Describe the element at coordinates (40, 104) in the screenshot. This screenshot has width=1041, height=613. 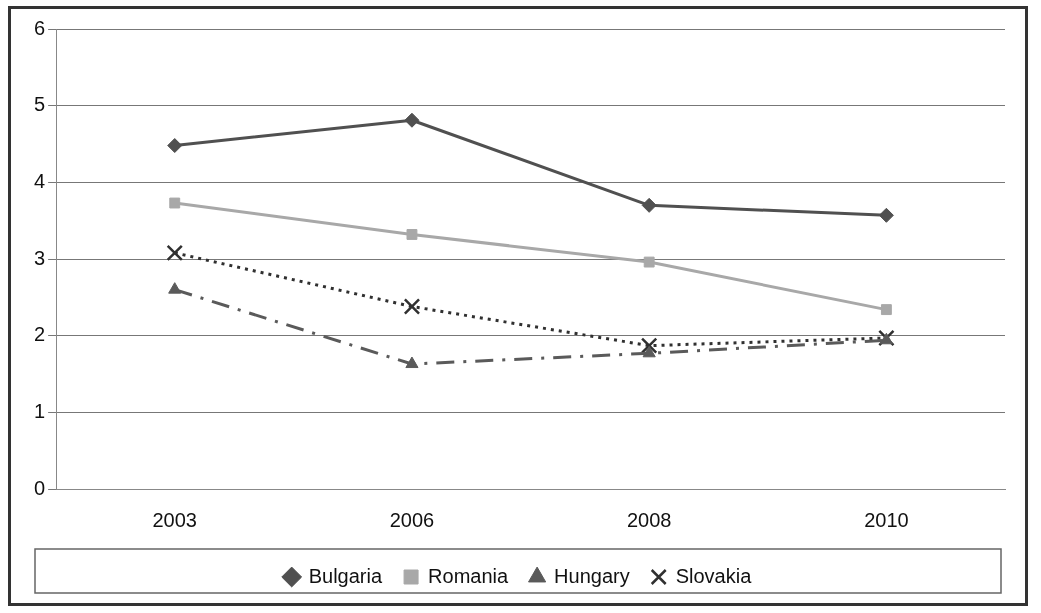
I see `y-tick-label: 5` at that location.